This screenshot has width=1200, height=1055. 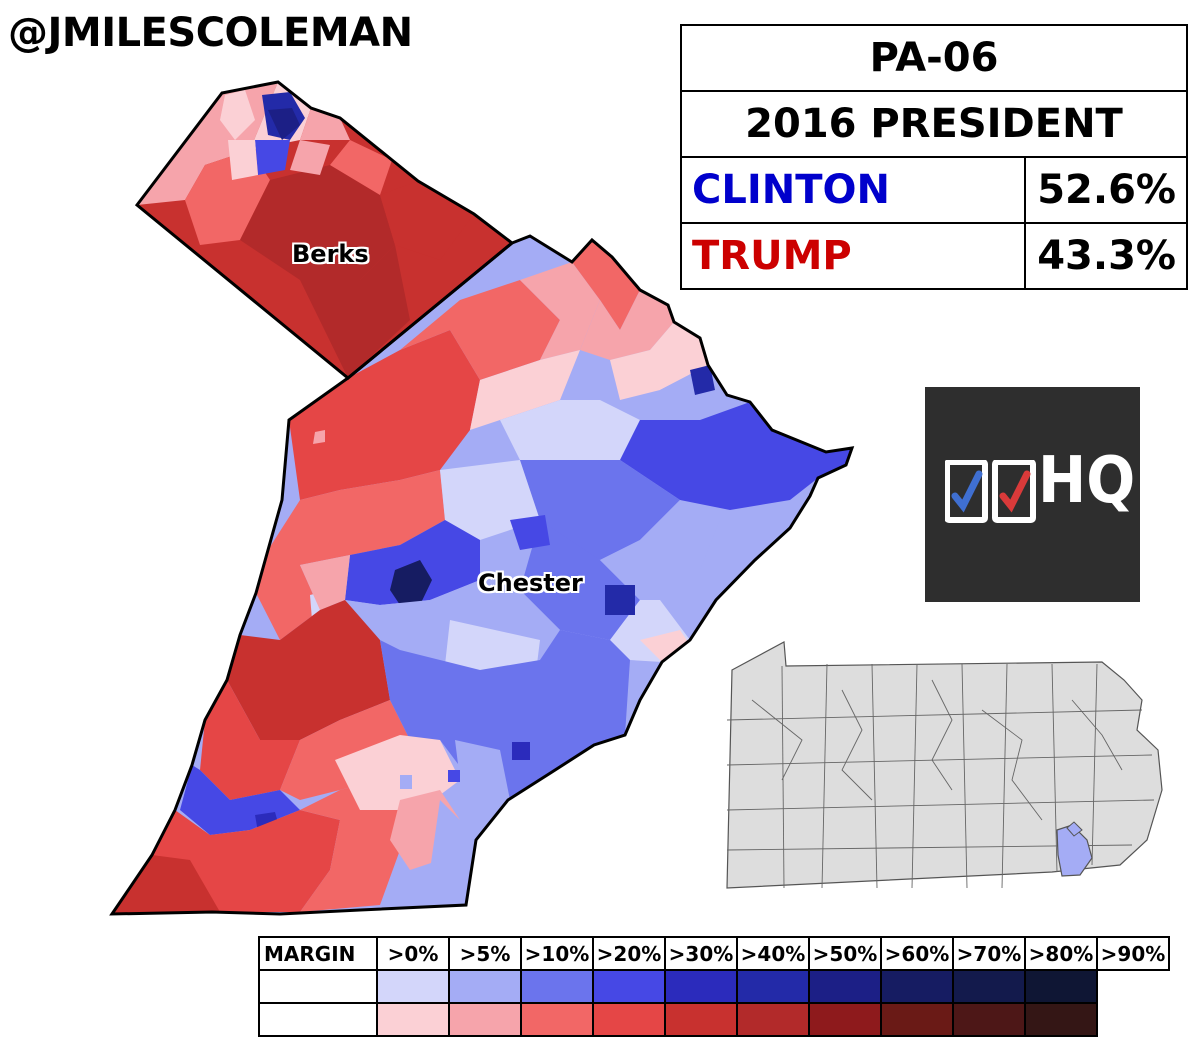 I want to click on candidate-name: CLINTON, so click(x=853, y=190).